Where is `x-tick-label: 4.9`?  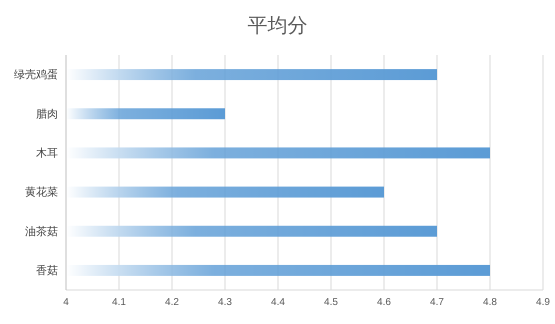 x-tick-label: 4.9 is located at coordinates (543, 302).